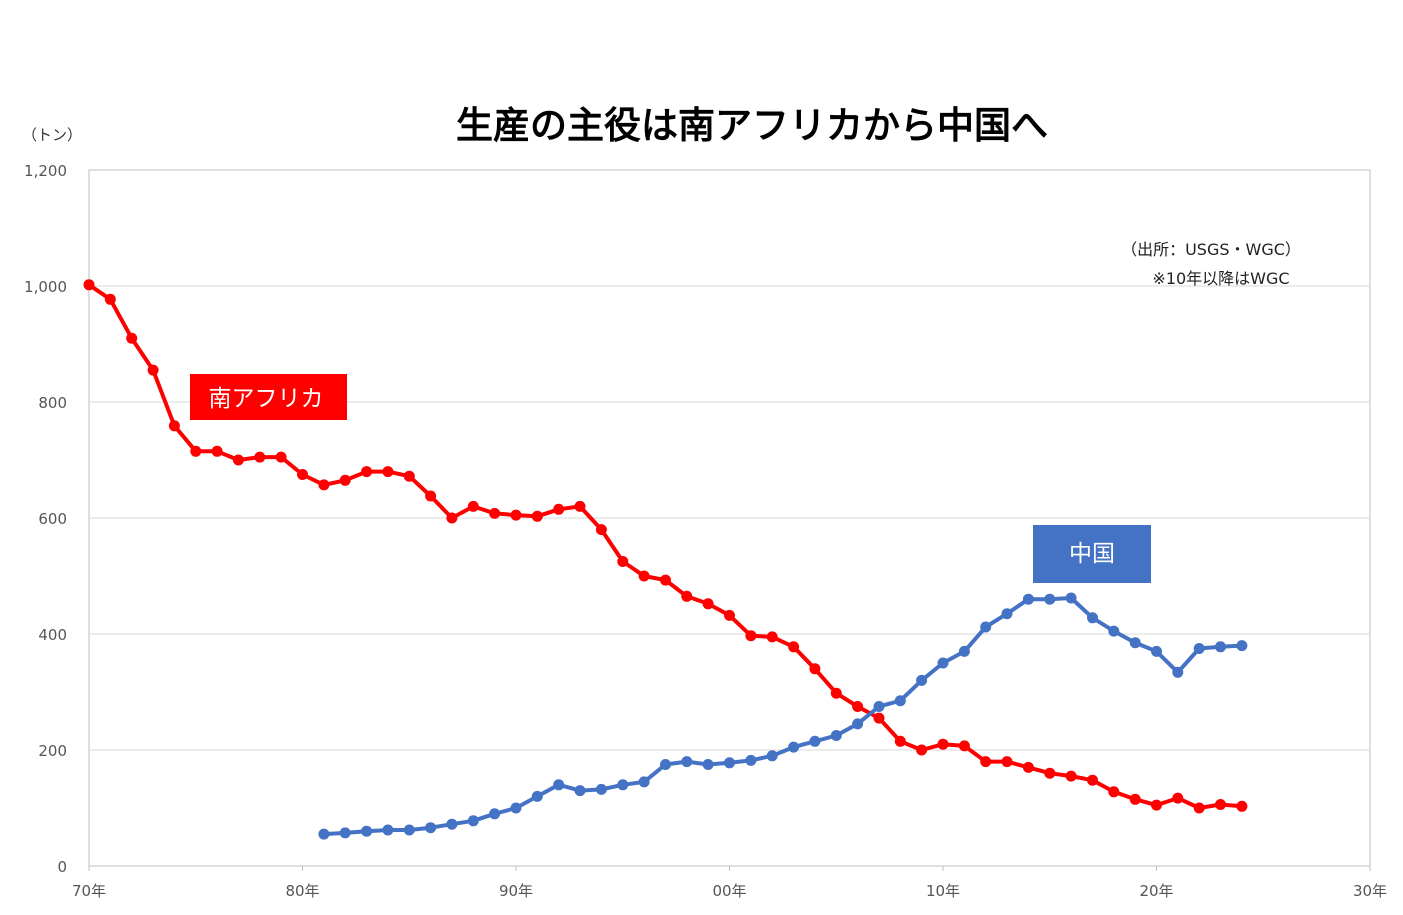  I want to click on source-note-wgc: ※10年以降はWGC, so click(1220, 278).